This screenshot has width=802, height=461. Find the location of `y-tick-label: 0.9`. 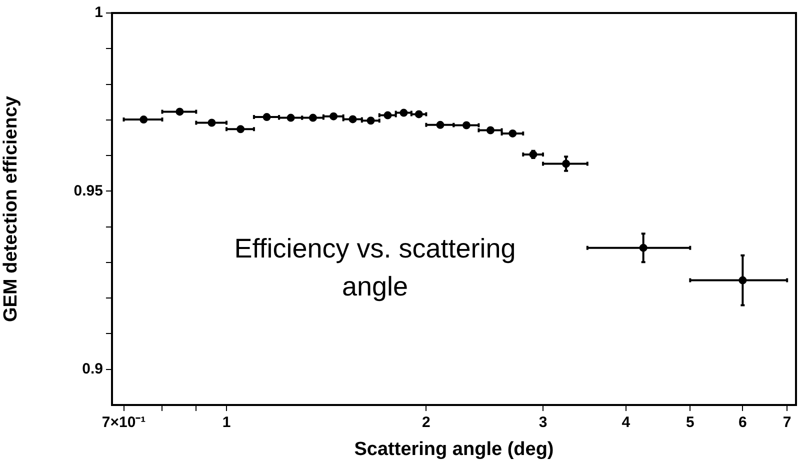

y-tick-label: 0.9 is located at coordinates (92, 369).